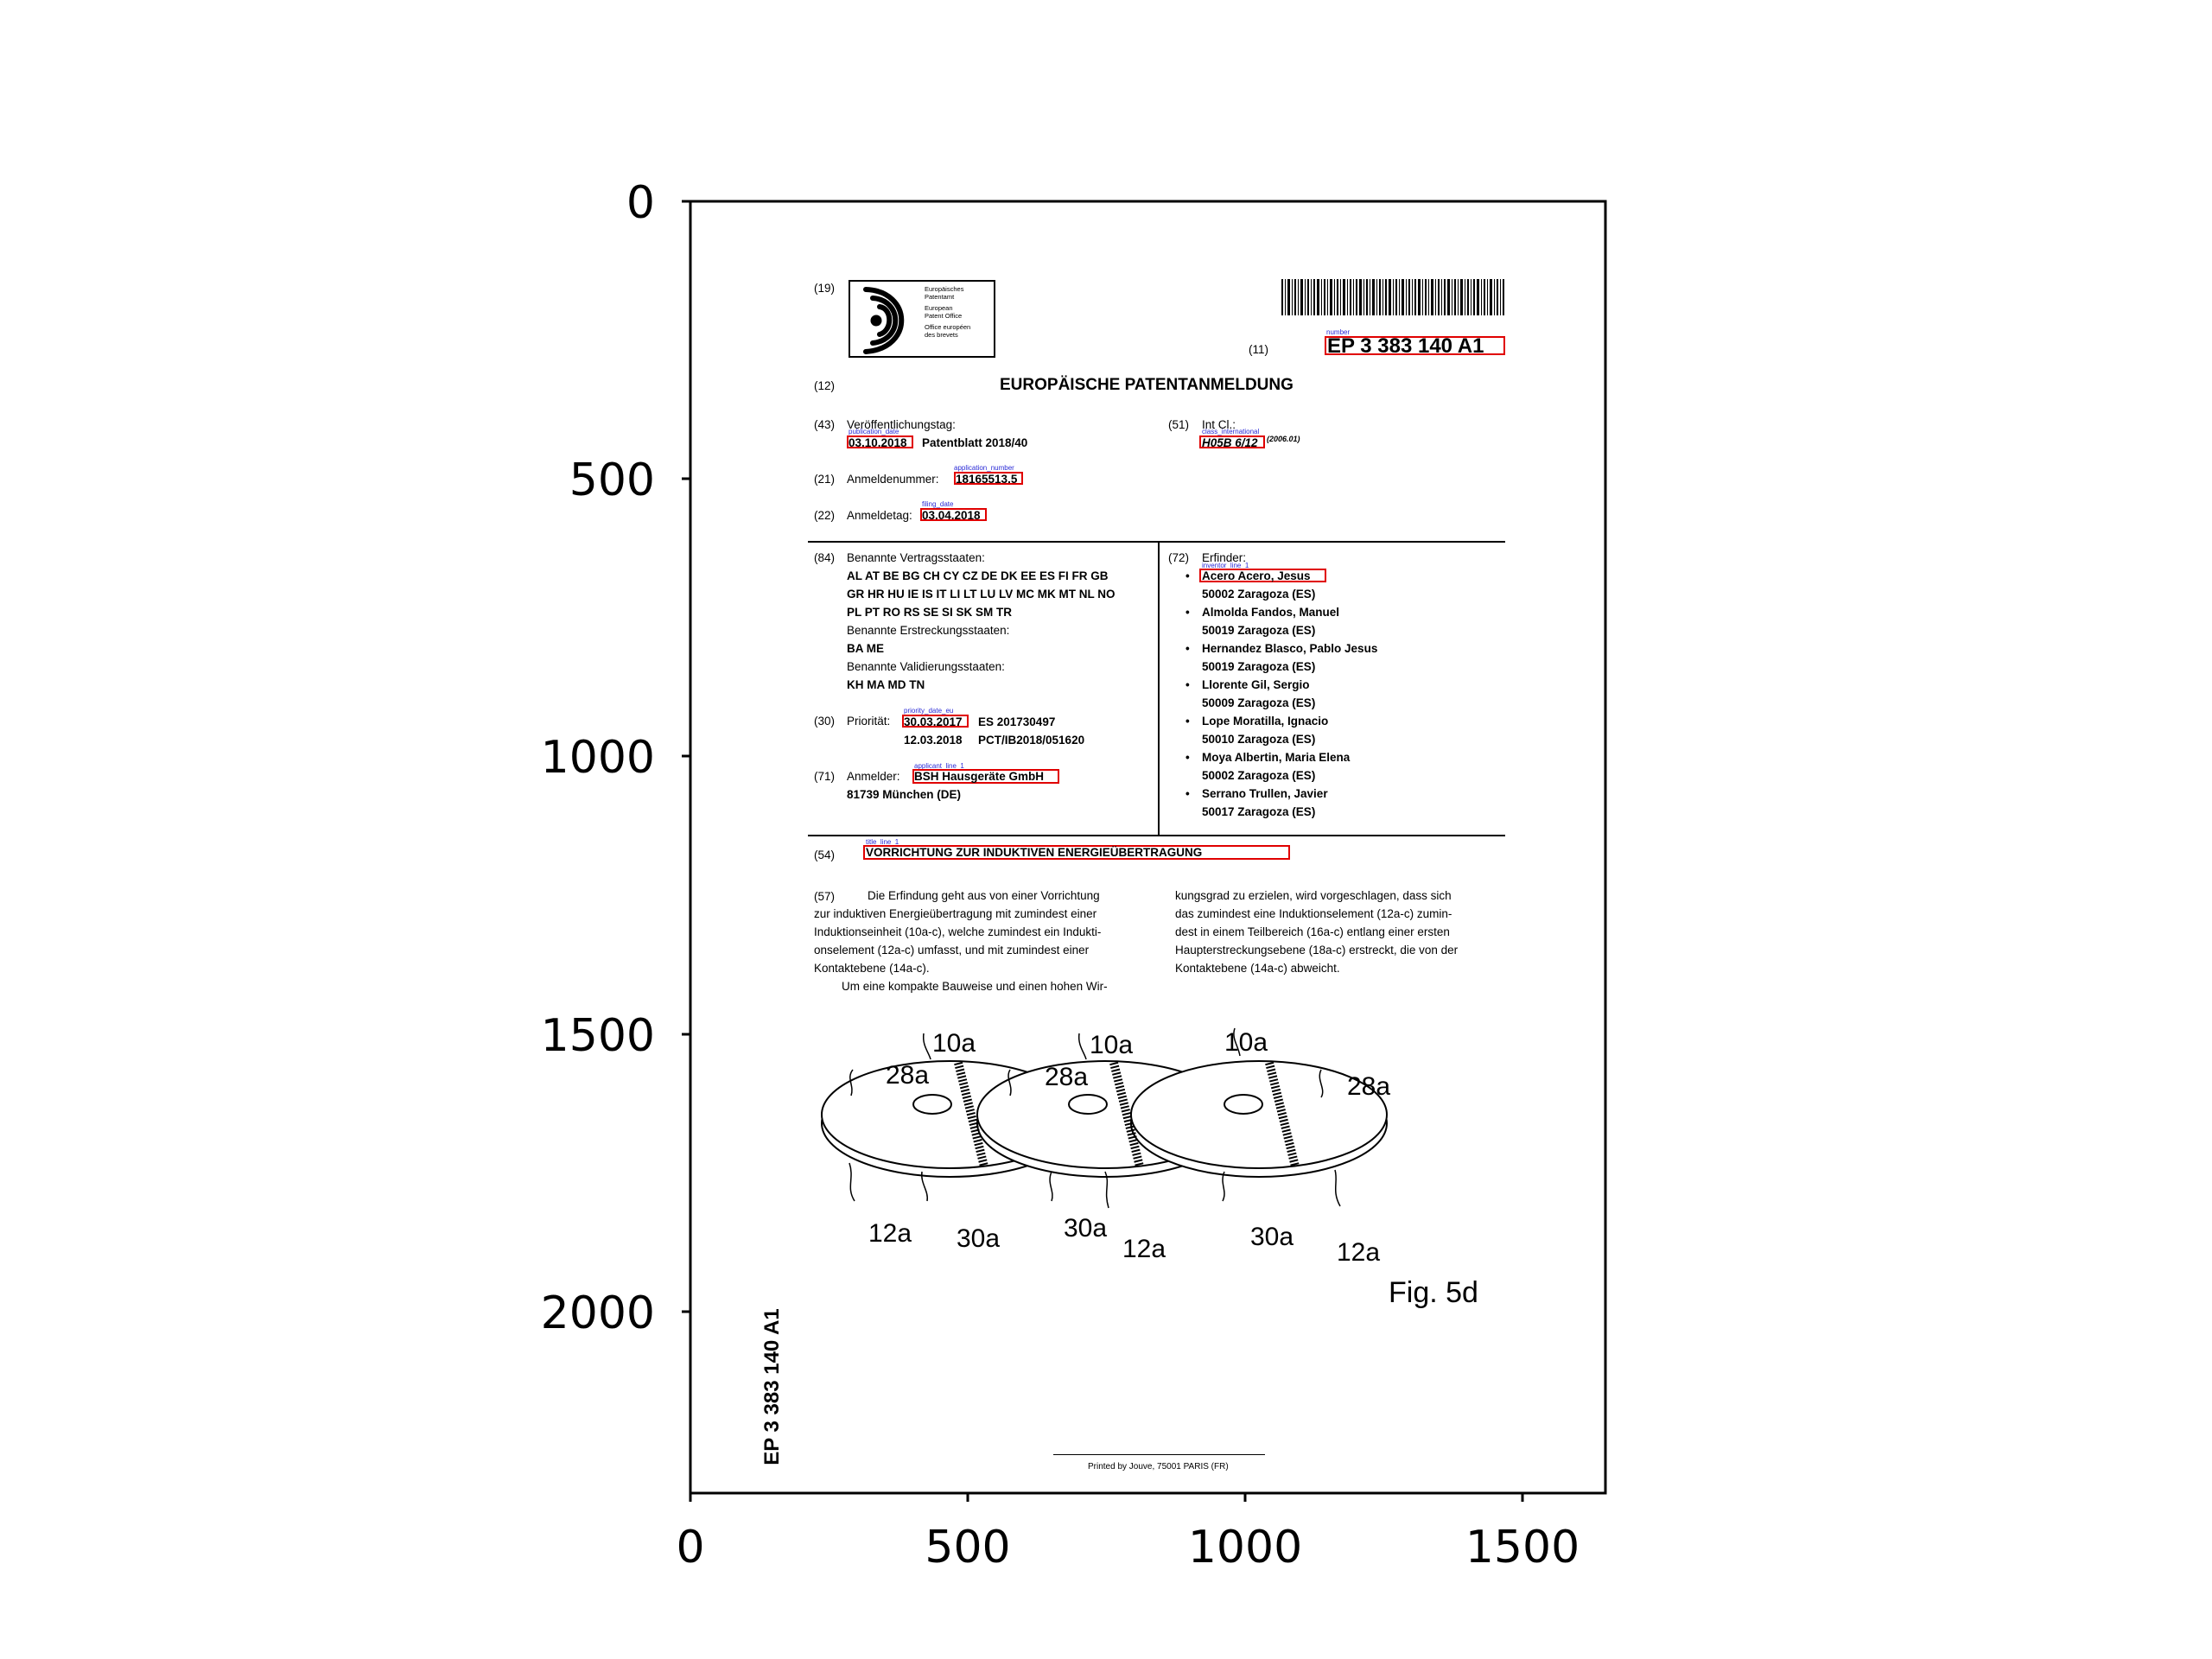 This screenshot has width=2212, height=1659. I want to click on priority-reference-1: ES 201730497, so click(1017, 722).